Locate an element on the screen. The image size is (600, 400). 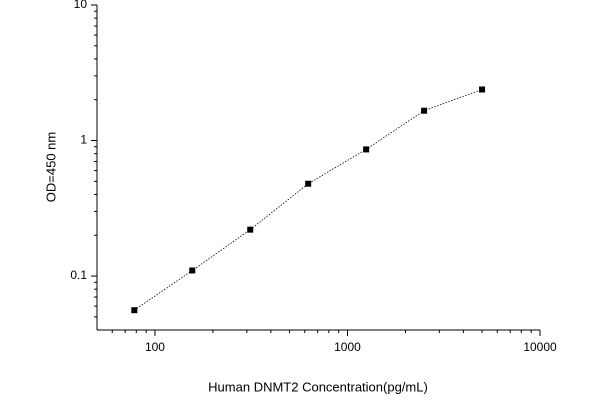
x-tick-label: 100 is located at coordinates (155, 347).